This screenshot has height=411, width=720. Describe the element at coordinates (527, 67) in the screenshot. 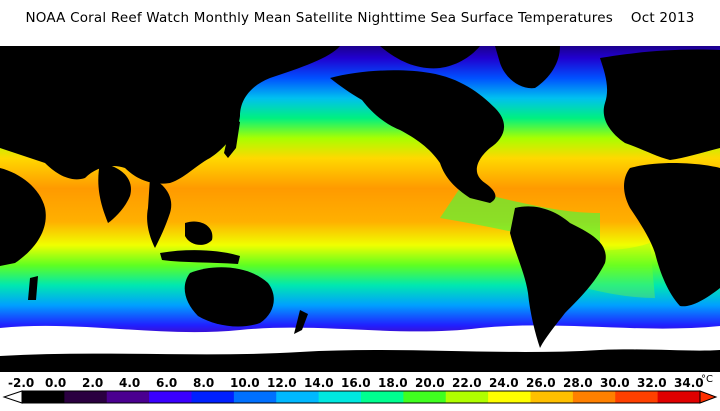

I see `greenland` at that location.